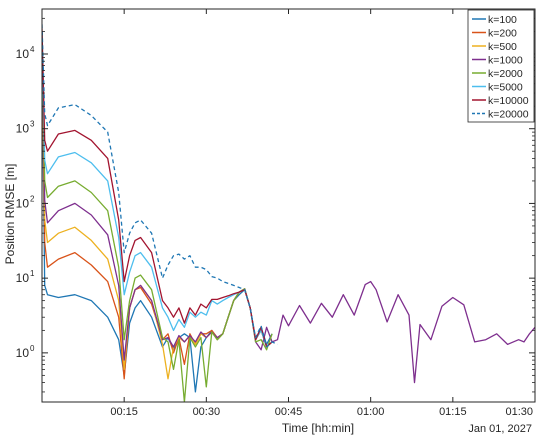 The height and width of the screenshot is (444, 550). Describe the element at coordinates (318, 428) in the screenshot. I see `x-axis-label: Time [hh:min]` at that location.